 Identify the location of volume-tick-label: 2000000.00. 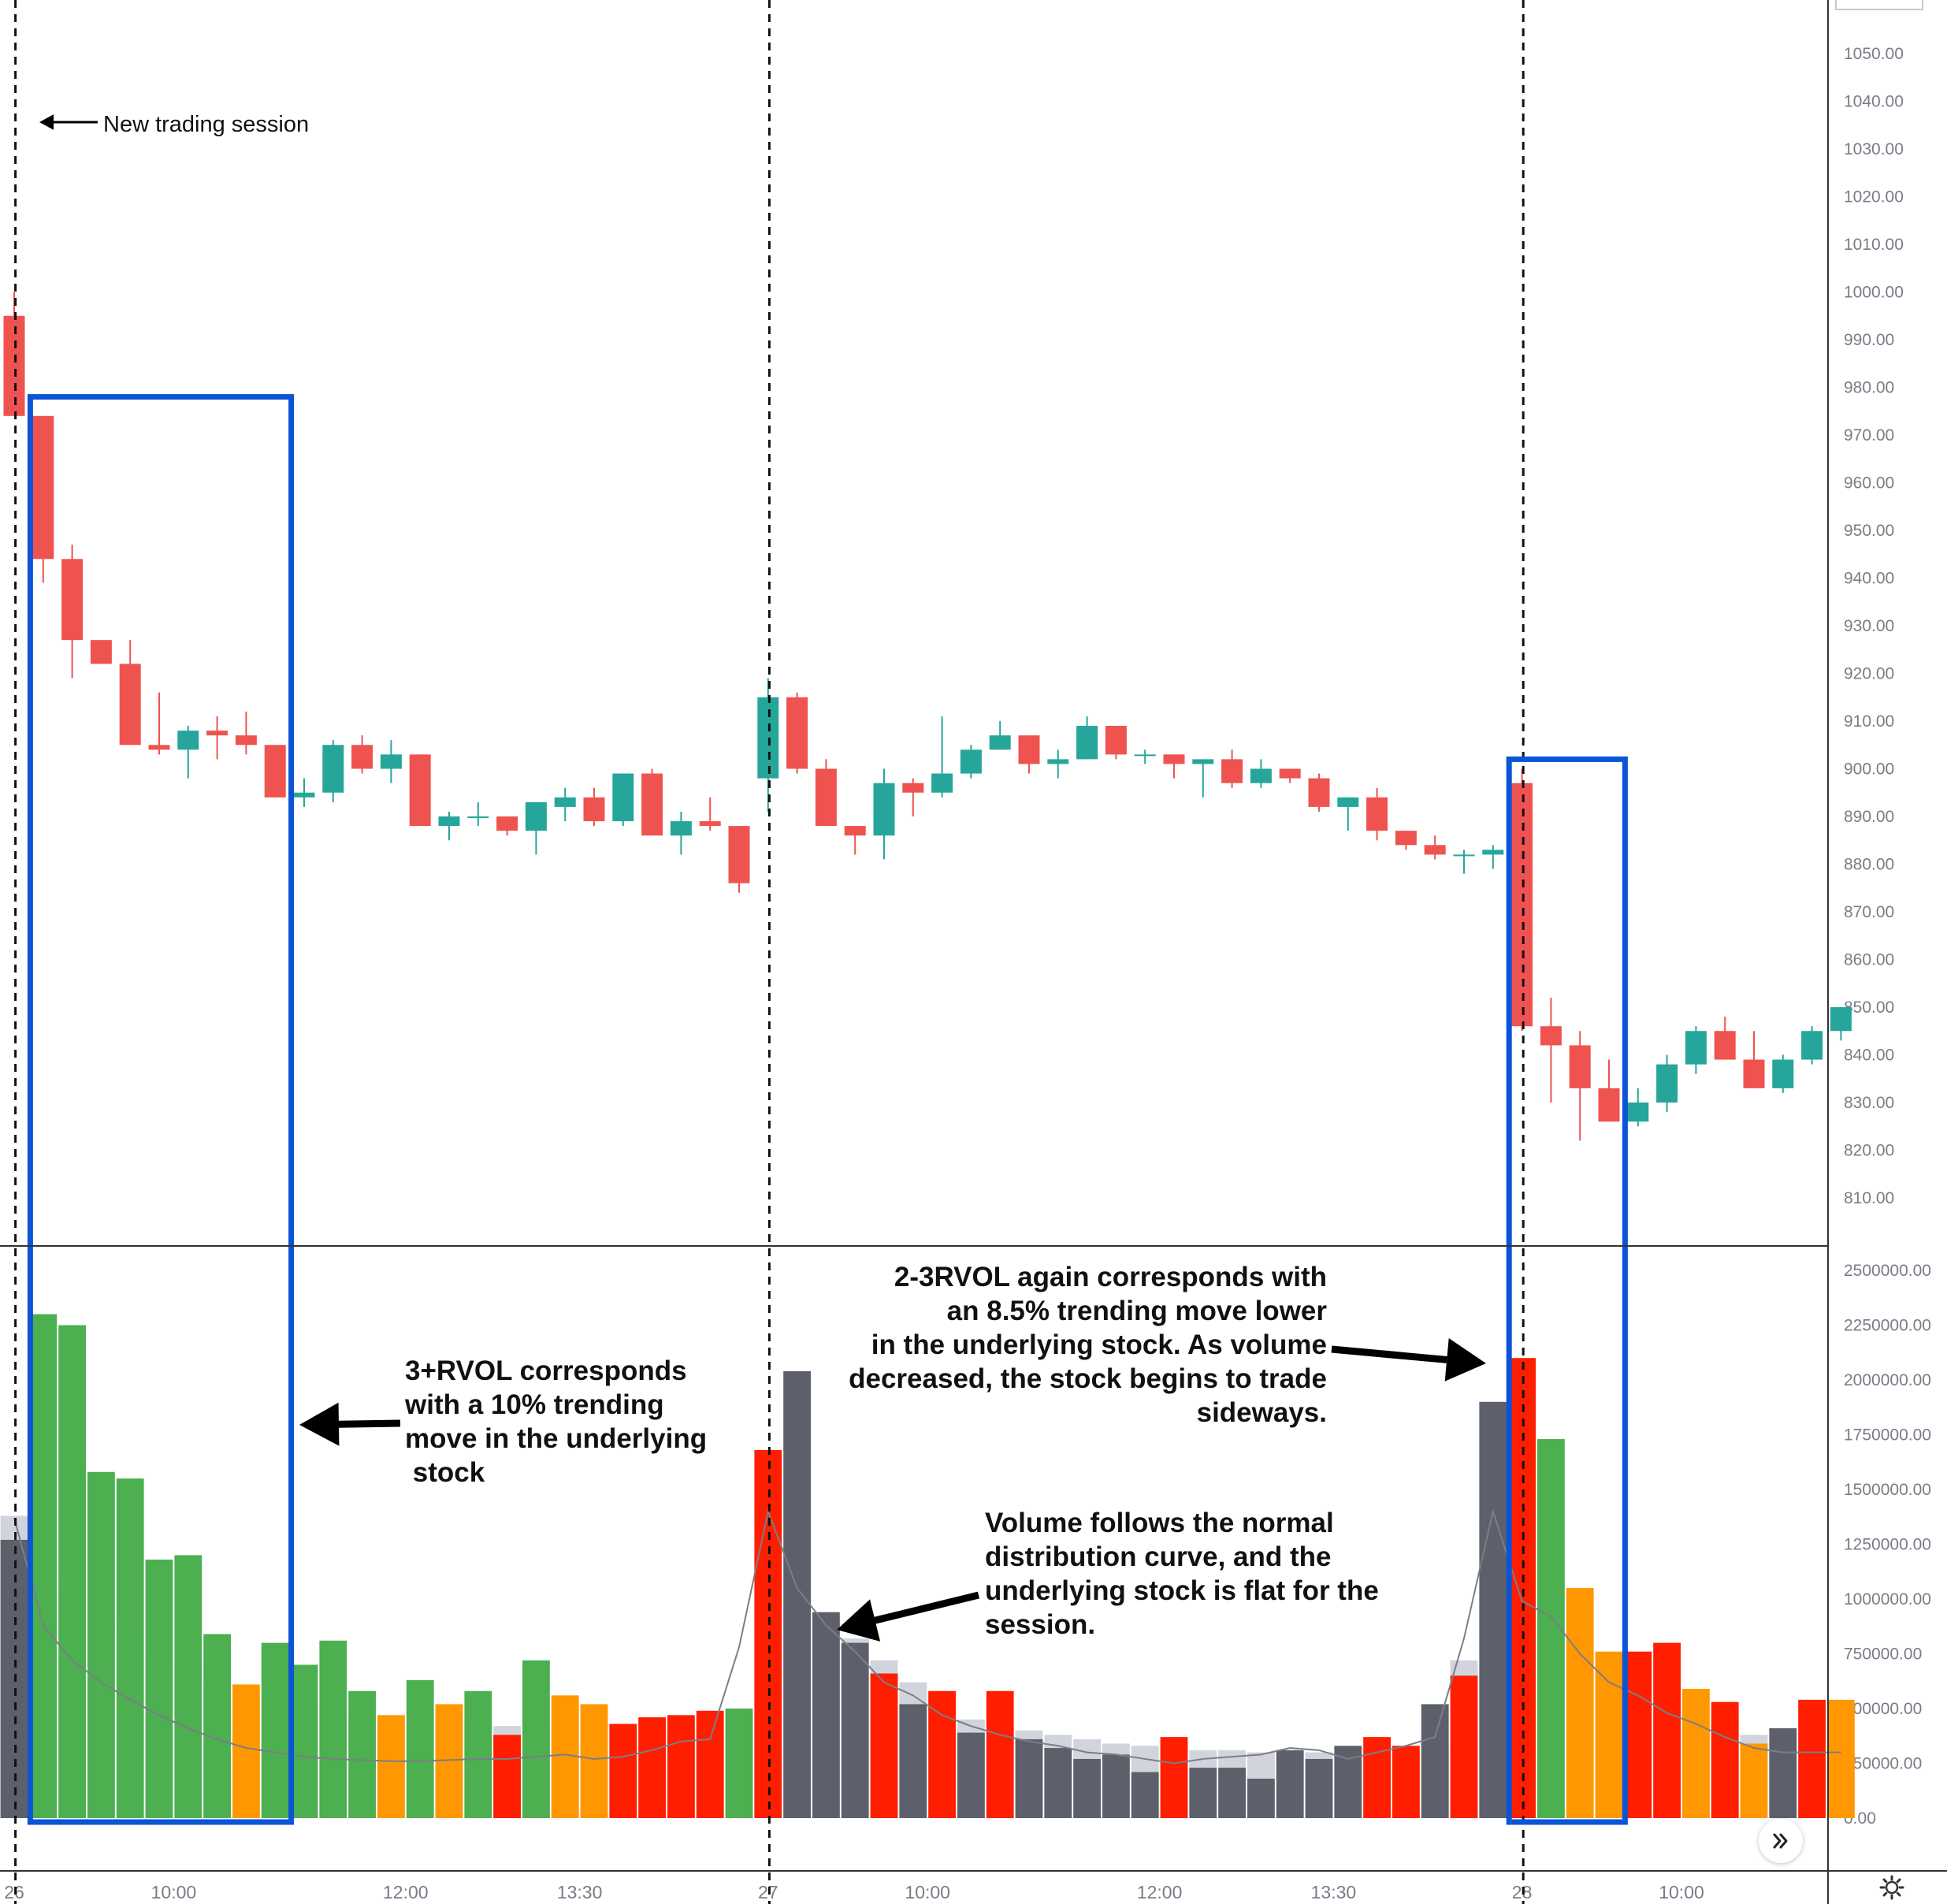
(1888, 1380).